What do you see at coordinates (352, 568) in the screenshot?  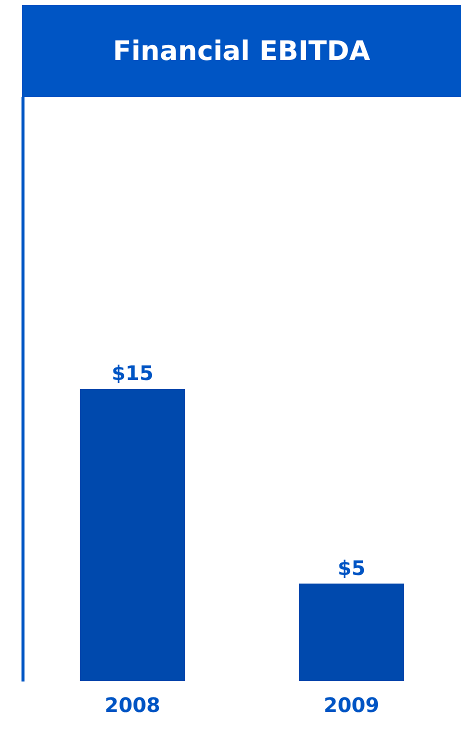 I see `data-label: $5` at bounding box center [352, 568].